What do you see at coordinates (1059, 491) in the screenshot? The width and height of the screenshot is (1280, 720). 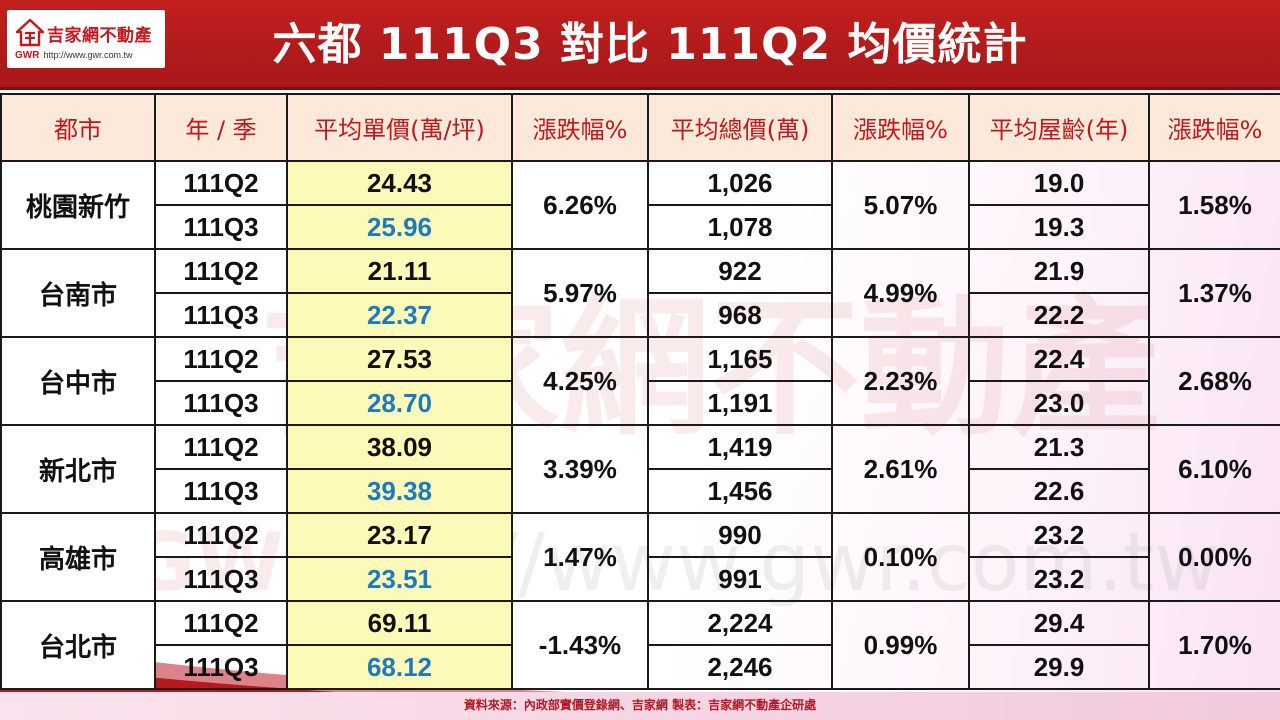 I see `house-age-cur: 22.6` at bounding box center [1059, 491].